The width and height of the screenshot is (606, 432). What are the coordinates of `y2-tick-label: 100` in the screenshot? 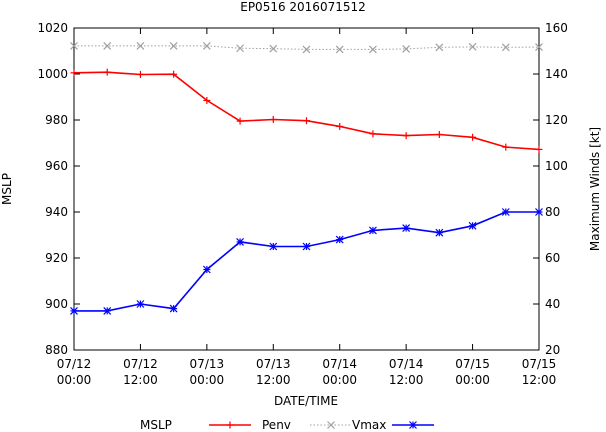 It's located at (556, 166).